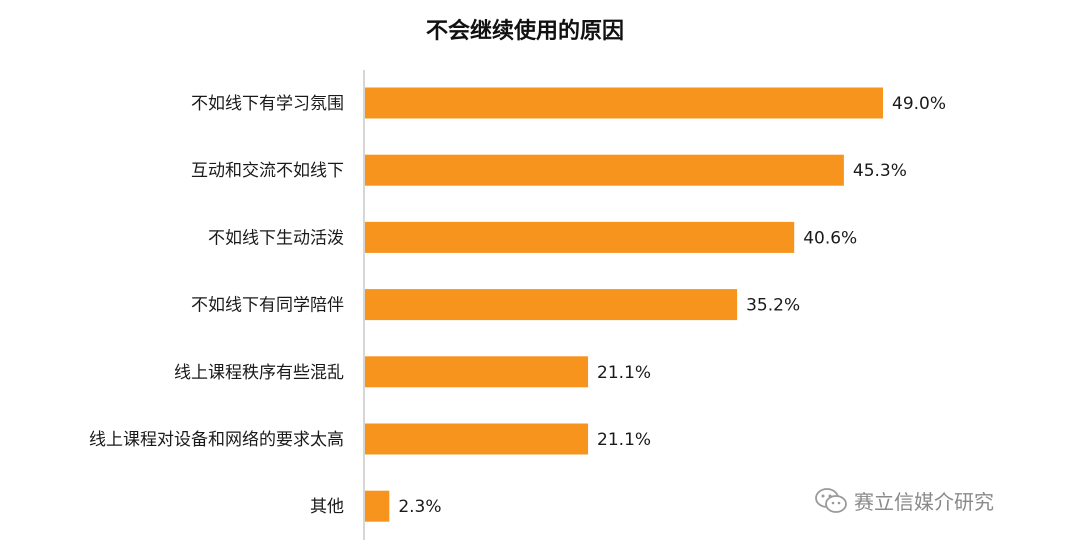 Image resolution: width=1080 pixels, height=551 pixels. I want to click on value-label-2: 40.6%, so click(830, 238).